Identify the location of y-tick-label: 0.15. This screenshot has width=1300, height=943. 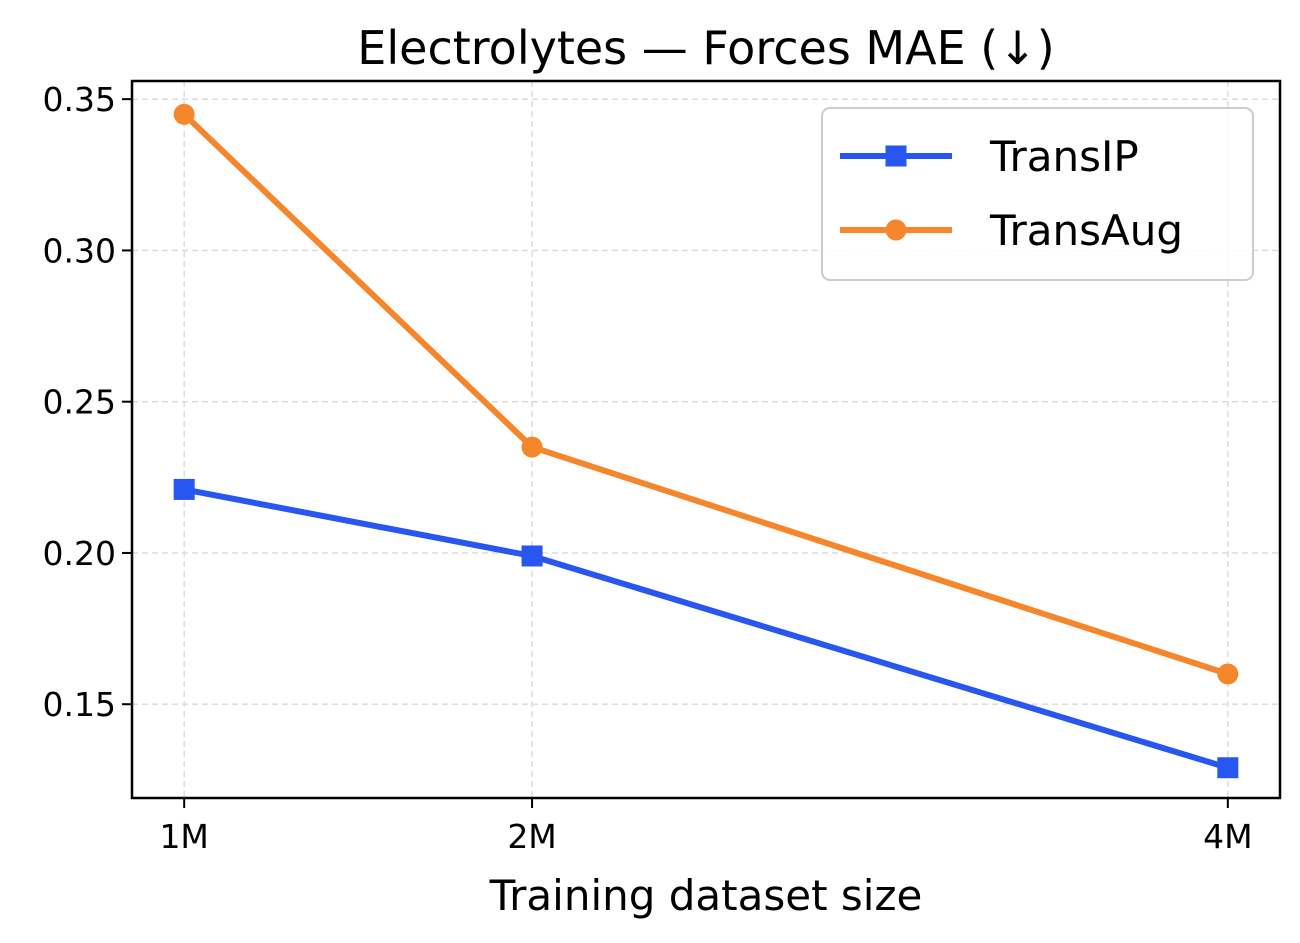
(79, 704).